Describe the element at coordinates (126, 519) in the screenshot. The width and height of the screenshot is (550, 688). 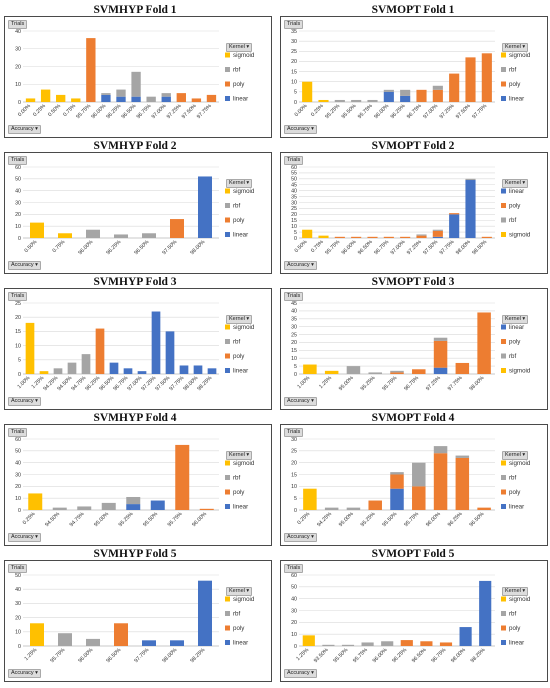
I see `x-tick-label: 95.25%` at that location.